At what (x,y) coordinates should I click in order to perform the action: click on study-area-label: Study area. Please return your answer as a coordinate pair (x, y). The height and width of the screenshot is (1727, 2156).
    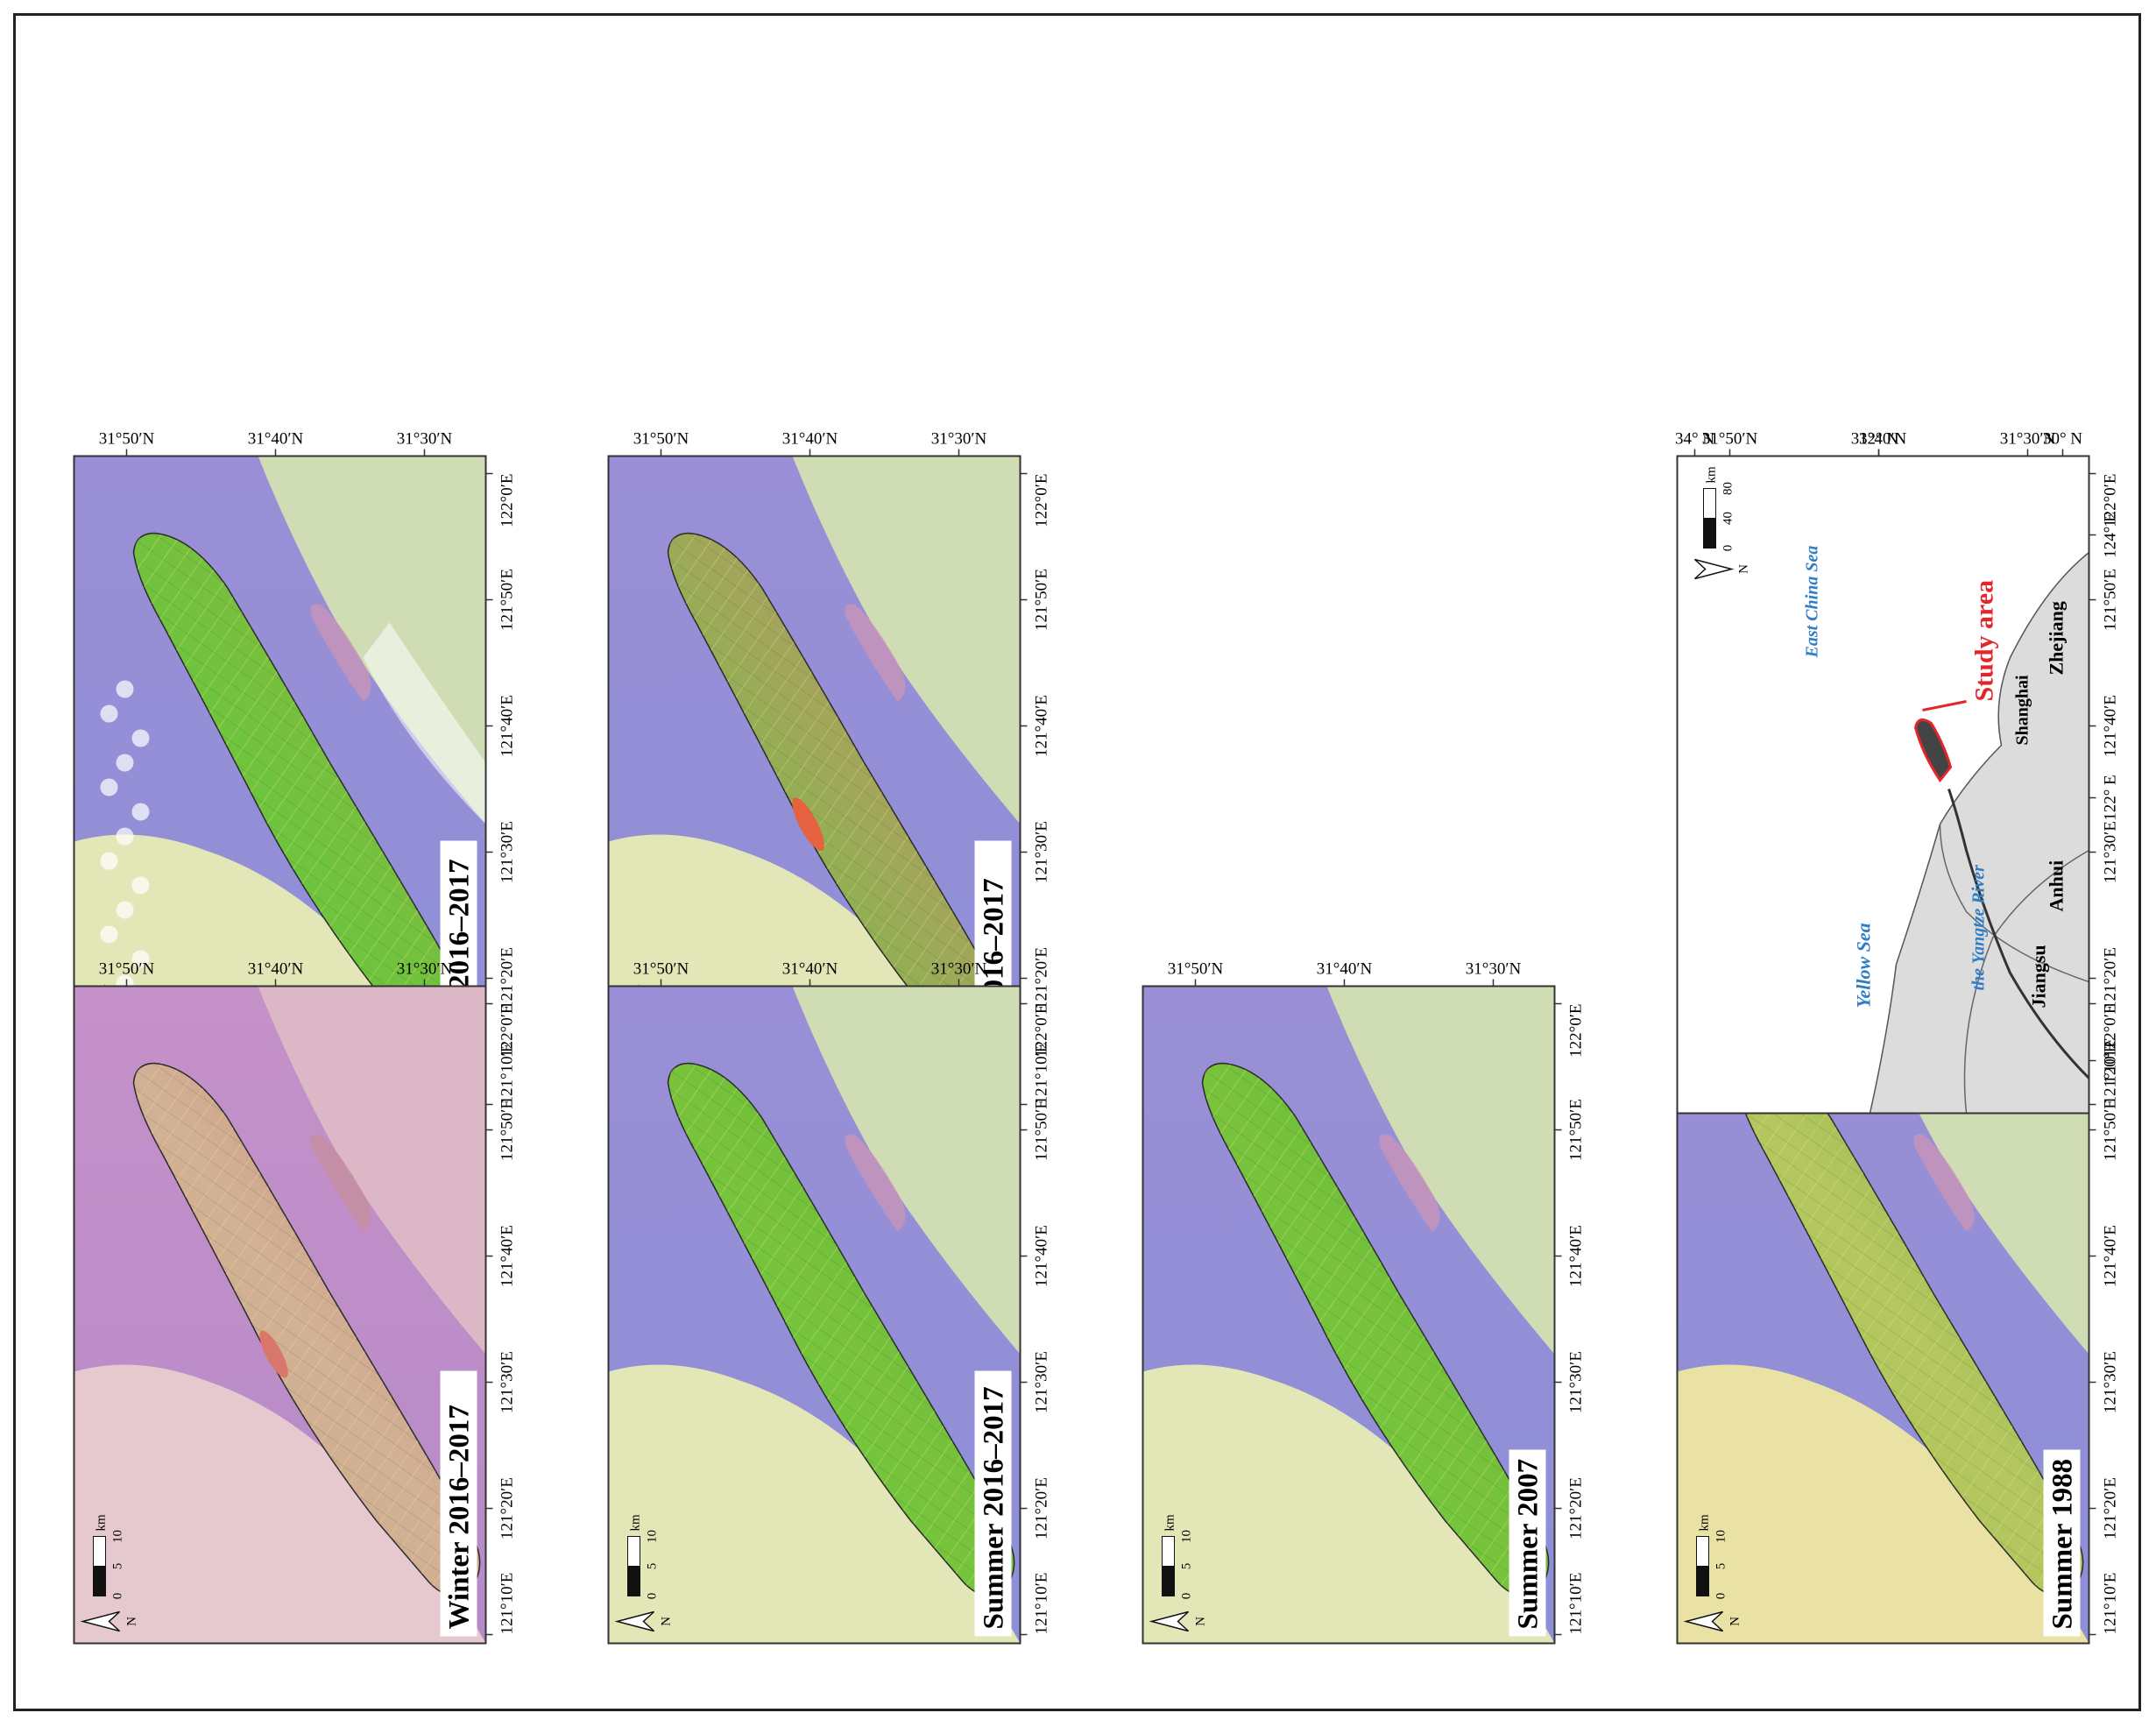
    Looking at the image, I should click on (1985, 641).